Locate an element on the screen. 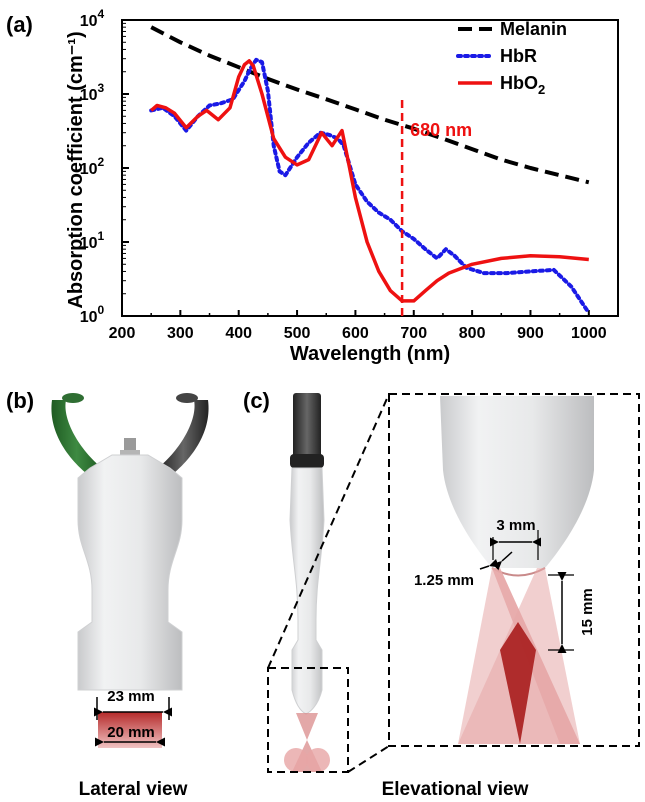 The width and height of the screenshot is (645, 802). panel-label-b: (b) is located at coordinates (20, 400).